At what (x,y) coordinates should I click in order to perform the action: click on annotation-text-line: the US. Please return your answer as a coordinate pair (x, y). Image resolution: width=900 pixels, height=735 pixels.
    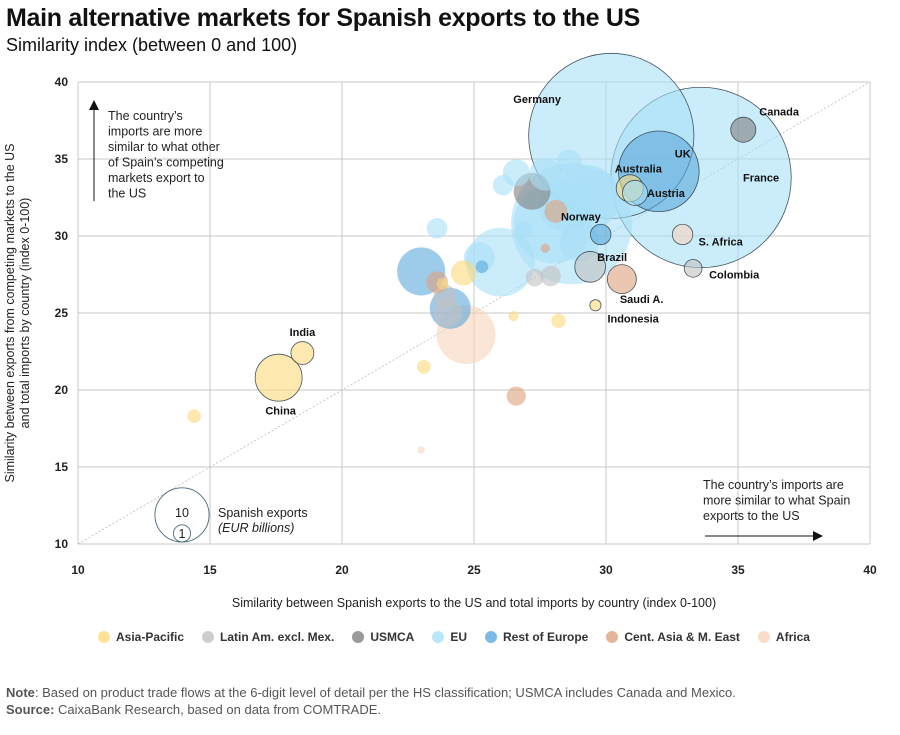
    Looking at the image, I should click on (127, 194).